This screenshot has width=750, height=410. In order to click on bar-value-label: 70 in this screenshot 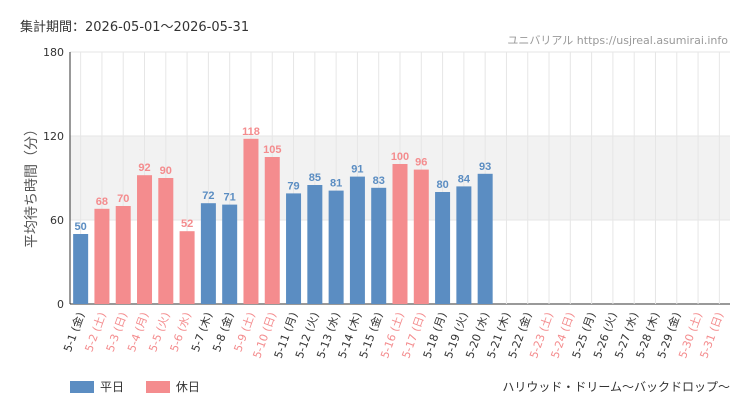, I will do `click(123, 199)`.